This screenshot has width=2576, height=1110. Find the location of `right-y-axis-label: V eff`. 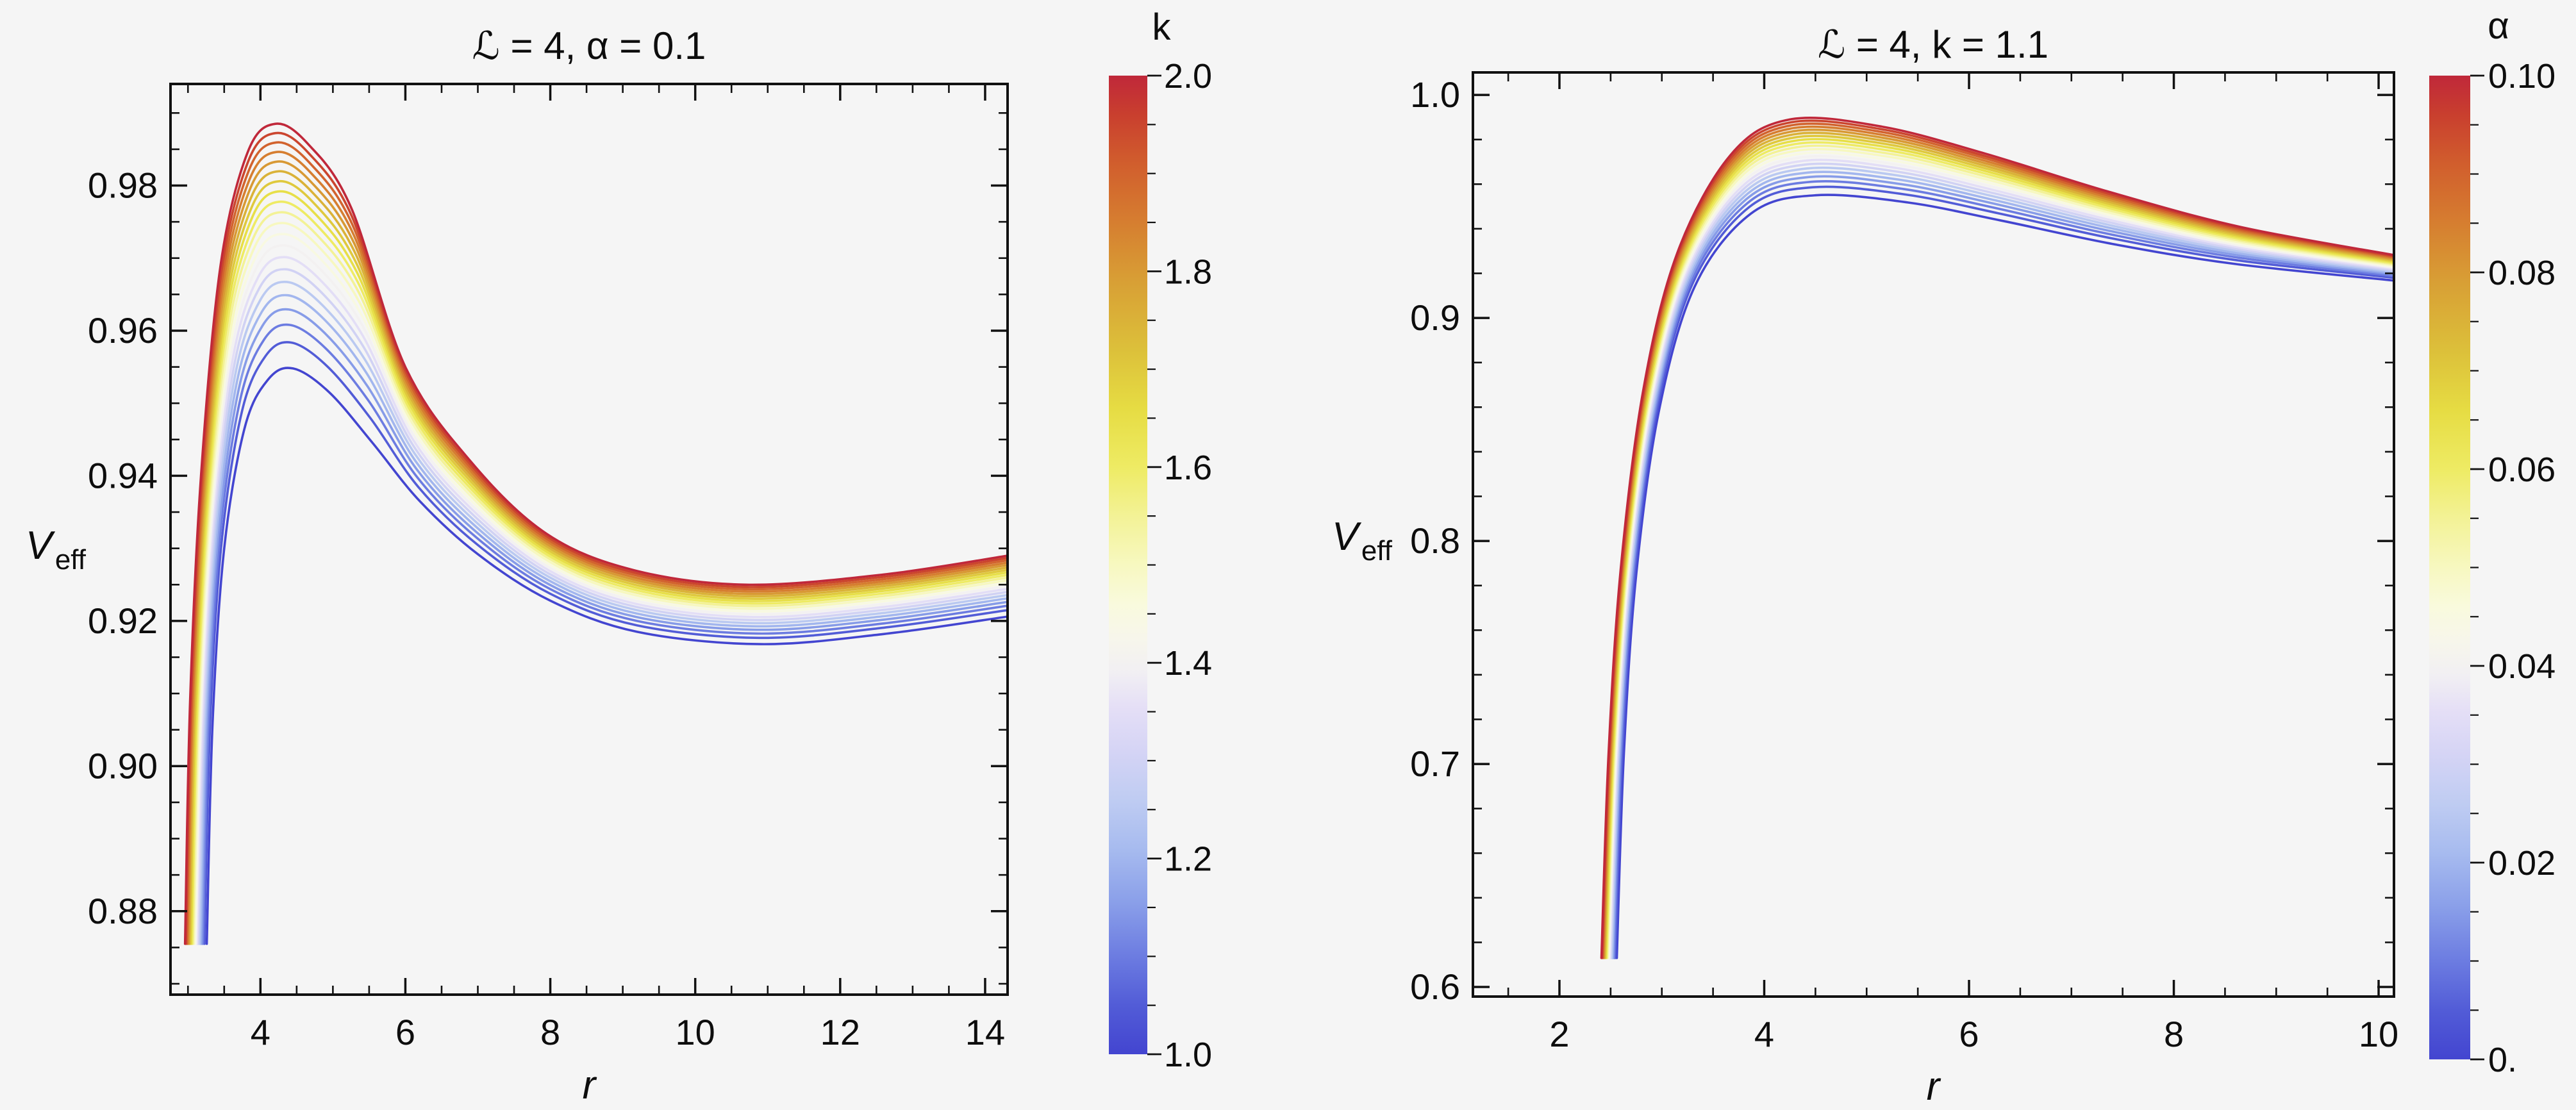

right-y-axis-label: V eff is located at coordinates (1363, 541).